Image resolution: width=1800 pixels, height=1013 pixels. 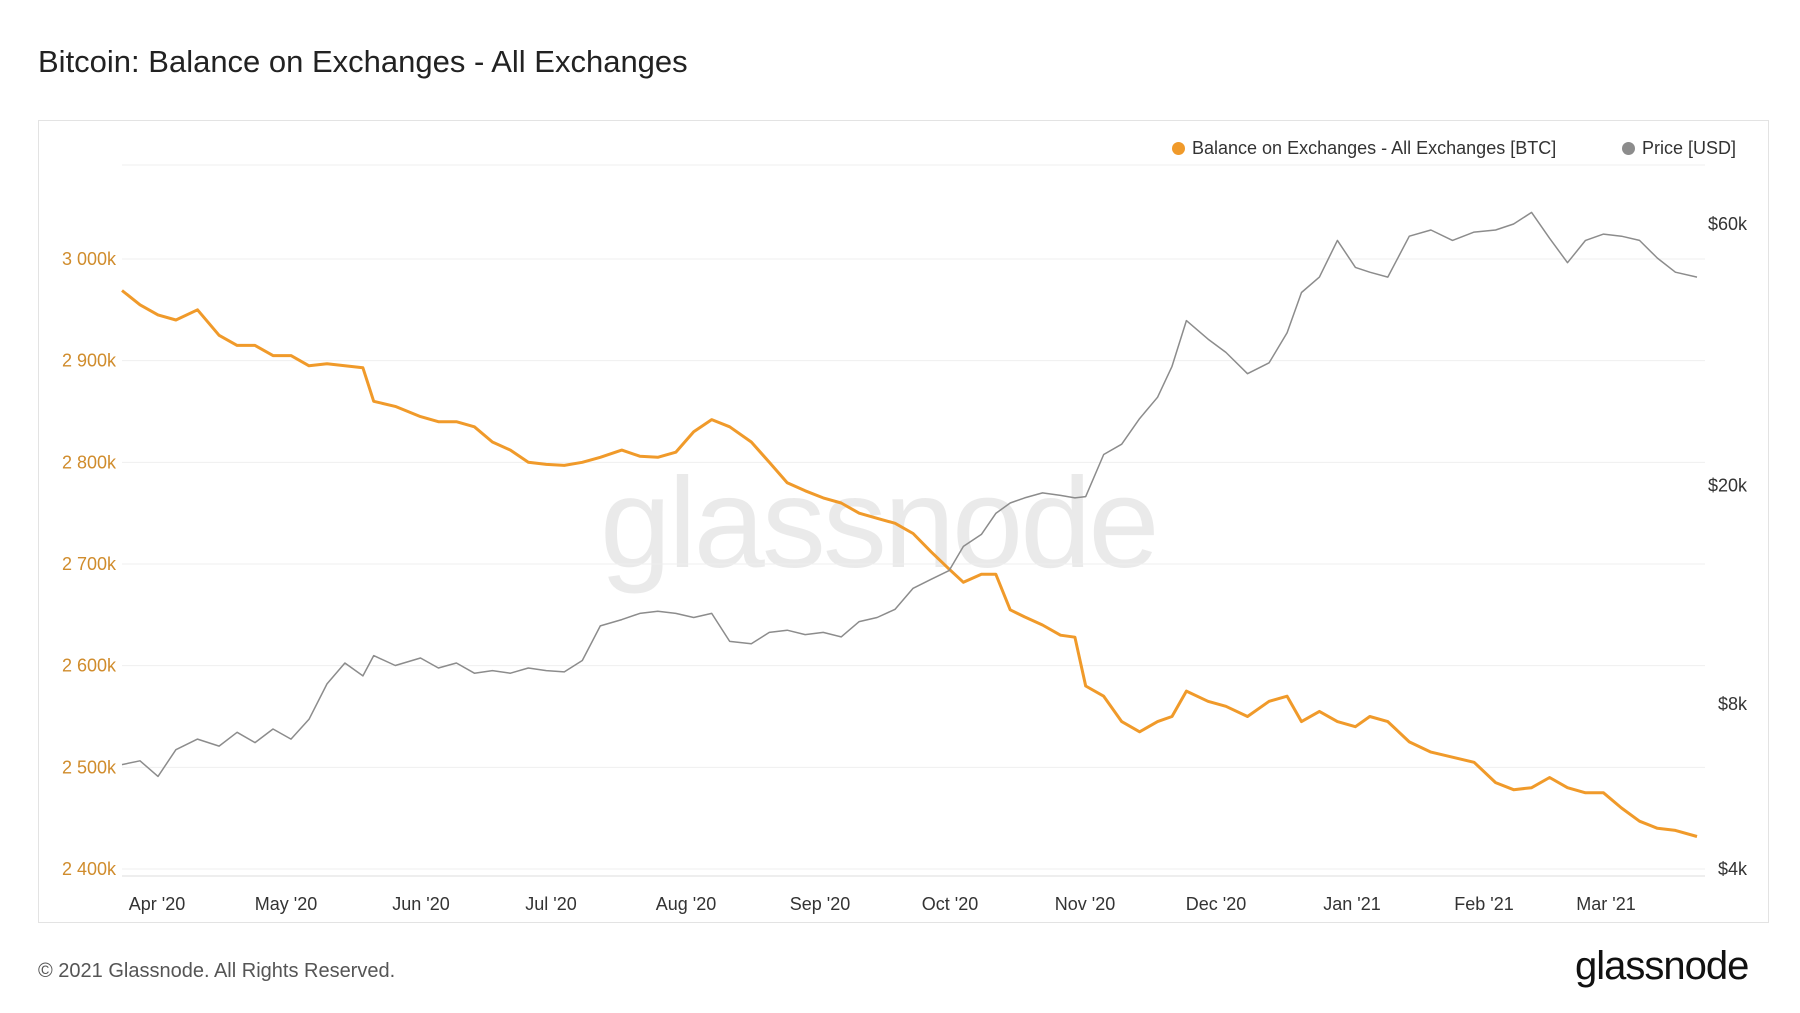 What do you see at coordinates (89, 564) in the screenshot?
I see `left-axis-tick-label: 2 700k` at bounding box center [89, 564].